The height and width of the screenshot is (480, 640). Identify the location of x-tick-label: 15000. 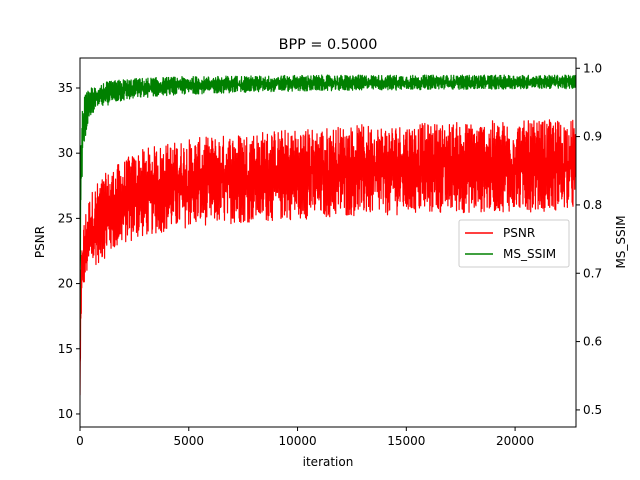
(406, 441).